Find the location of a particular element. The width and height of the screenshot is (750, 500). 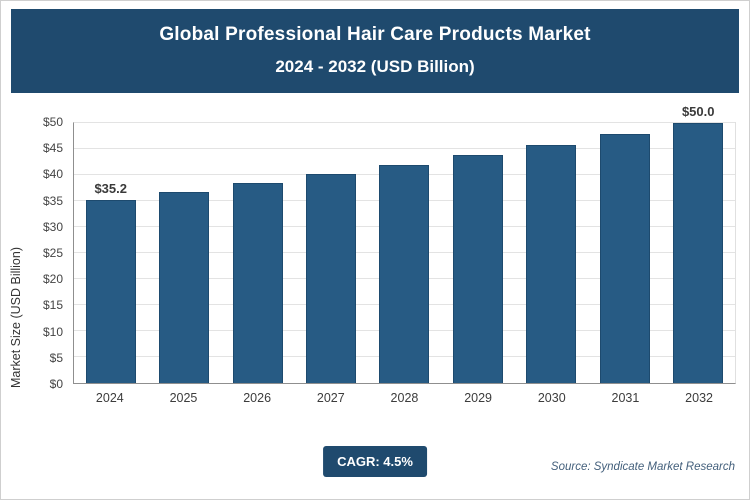

bar-2028 is located at coordinates (404, 273).